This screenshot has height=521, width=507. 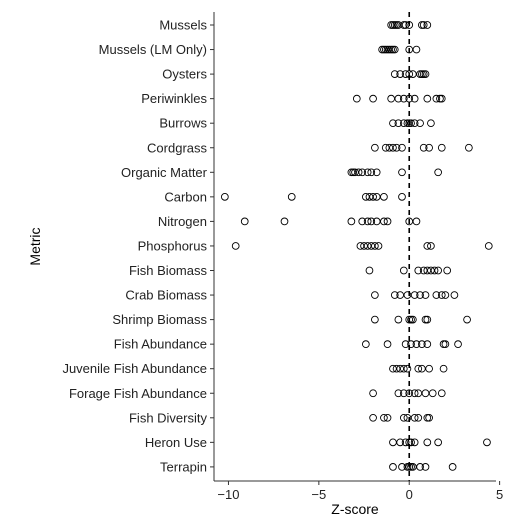 What do you see at coordinates (168, 417) in the screenshot?
I see `y-tick-label-fish-diversity: Fish Diversity` at bounding box center [168, 417].